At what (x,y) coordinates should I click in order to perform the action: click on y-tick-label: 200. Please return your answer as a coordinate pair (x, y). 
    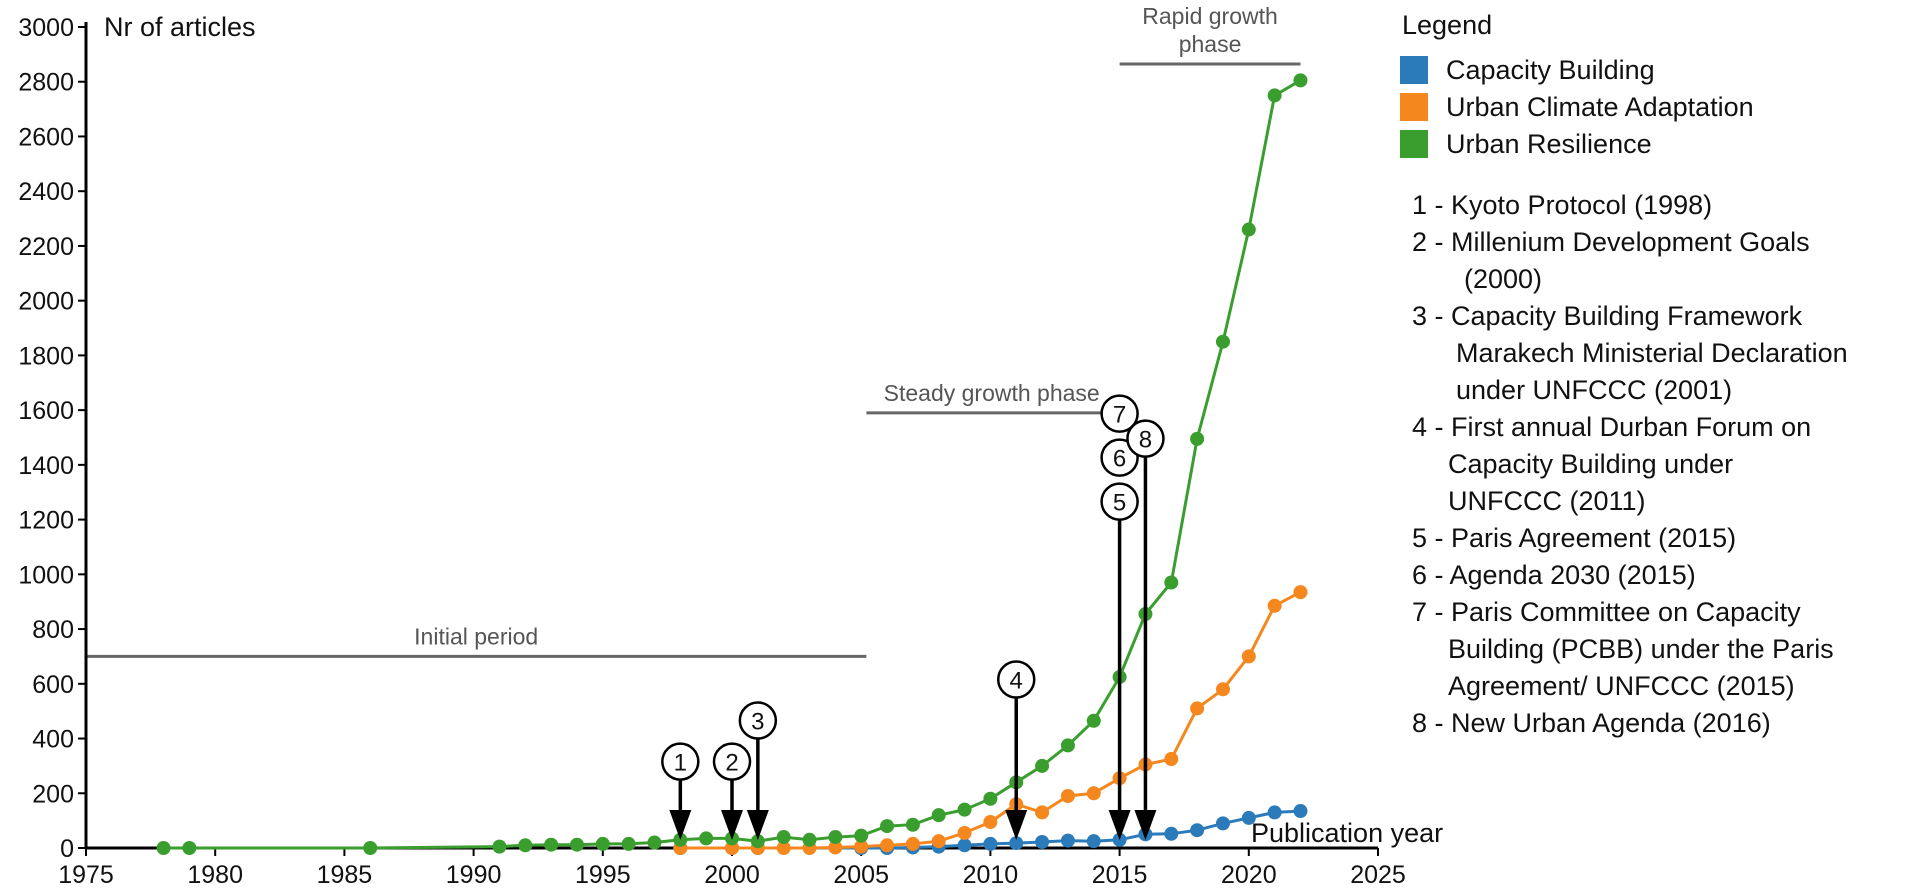
    Looking at the image, I should click on (53, 794).